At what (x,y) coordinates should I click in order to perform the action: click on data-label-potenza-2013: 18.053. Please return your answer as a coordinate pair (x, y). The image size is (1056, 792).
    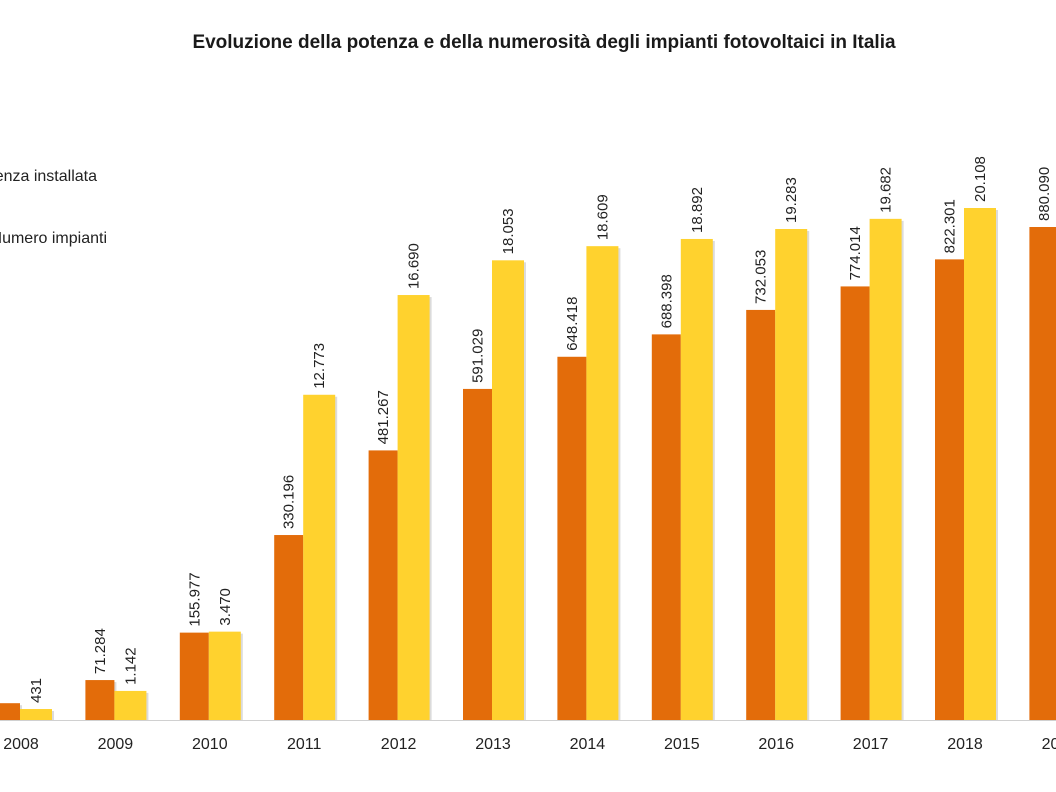
    Looking at the image, I should click on (508, 231).